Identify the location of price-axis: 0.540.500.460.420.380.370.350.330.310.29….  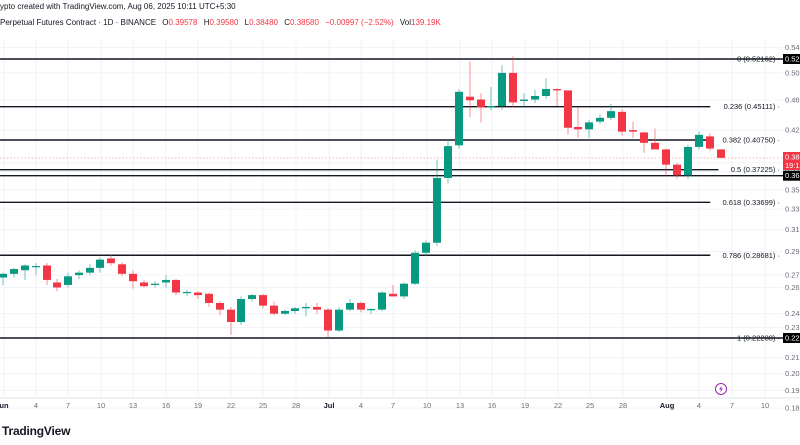
(792, 227).